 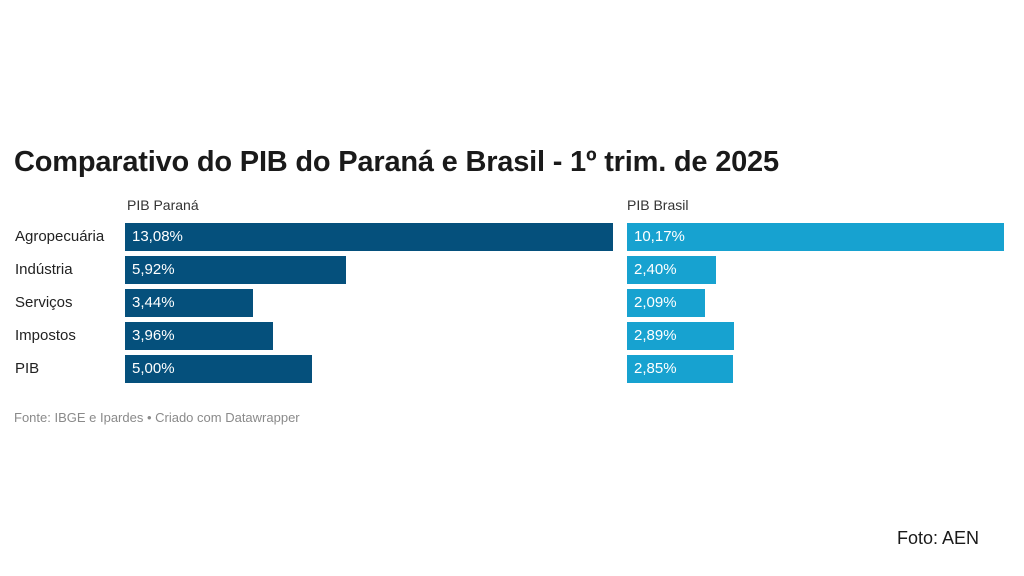 I want to click on bar-value-label-brasil-pib: 2,85%, so click(x=655, y=368).